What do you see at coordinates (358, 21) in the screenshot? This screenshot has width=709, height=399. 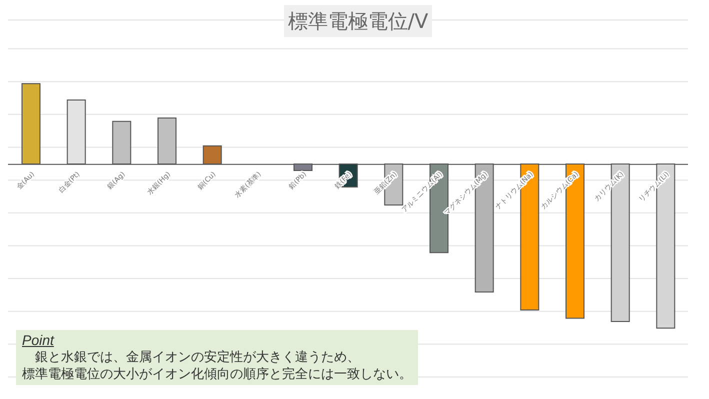 I see `chart-title: 標準電極電位/V` at bounding box center [358, 21].